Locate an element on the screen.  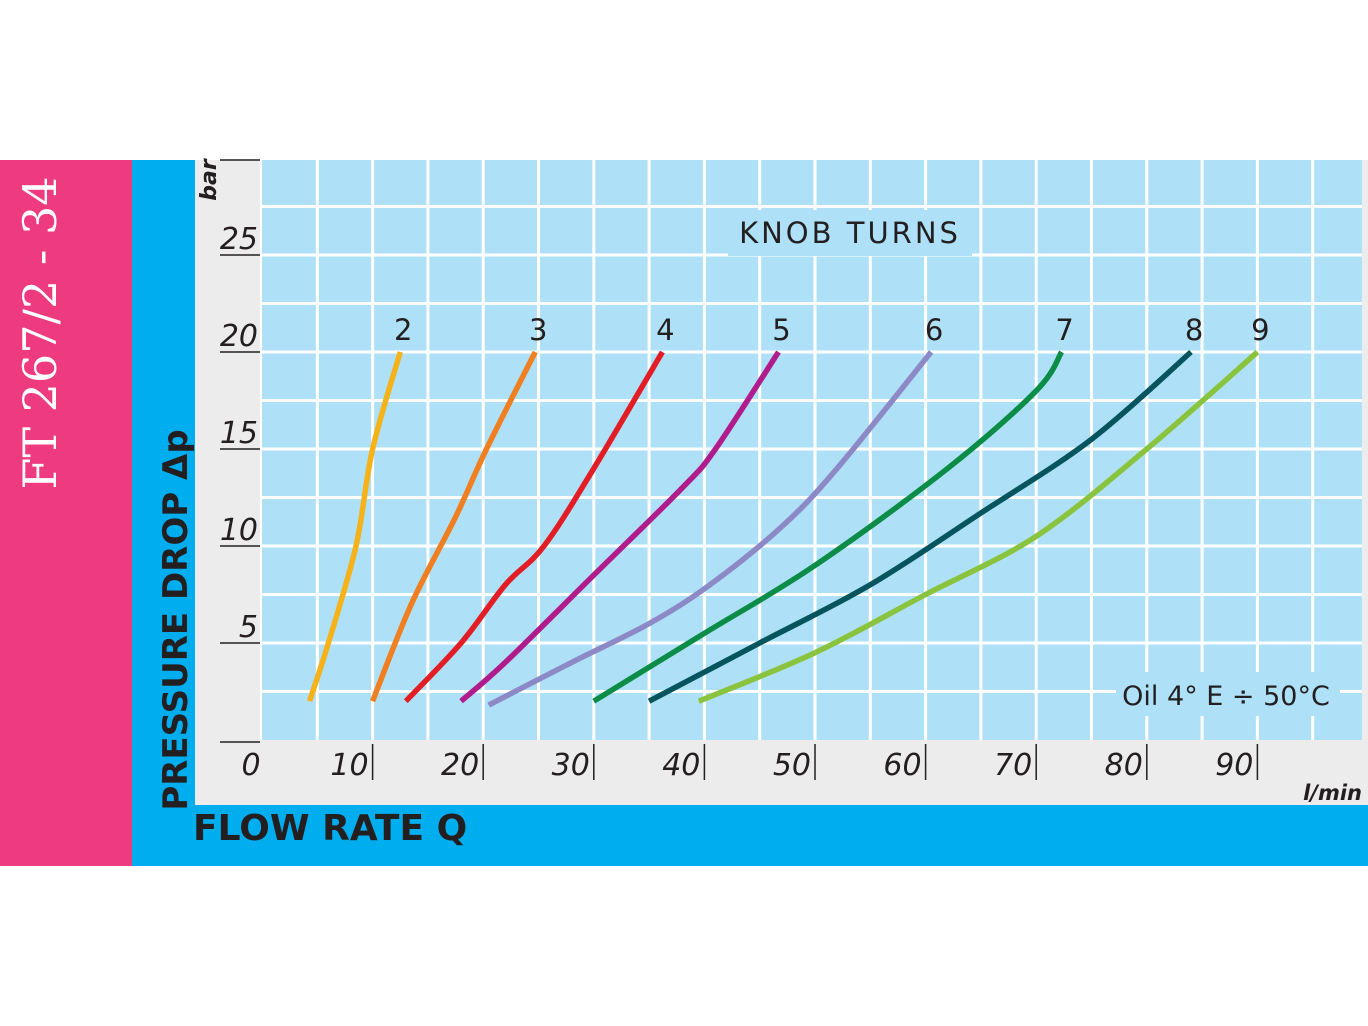
series-label-8: 8 is located at coordinates (1194, 330).